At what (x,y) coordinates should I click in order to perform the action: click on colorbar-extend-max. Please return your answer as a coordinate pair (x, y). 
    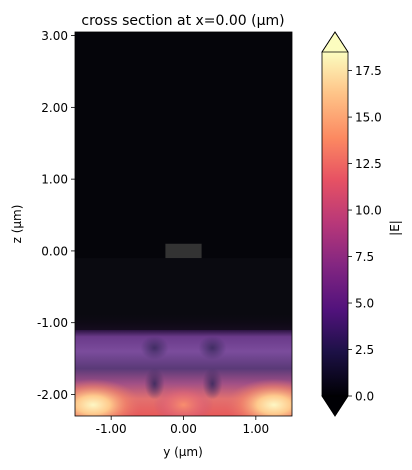
    Looking at the image, I should click on (335, 42).